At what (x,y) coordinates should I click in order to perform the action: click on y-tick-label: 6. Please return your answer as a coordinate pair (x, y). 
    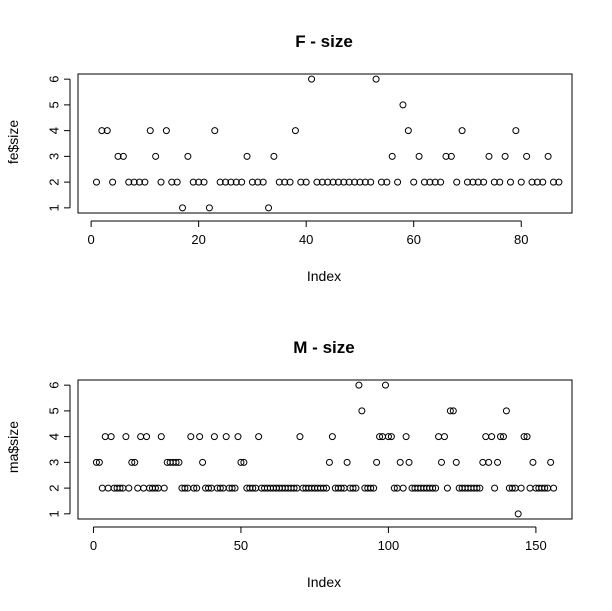
    Looking at the image, I should click on (54, 385).